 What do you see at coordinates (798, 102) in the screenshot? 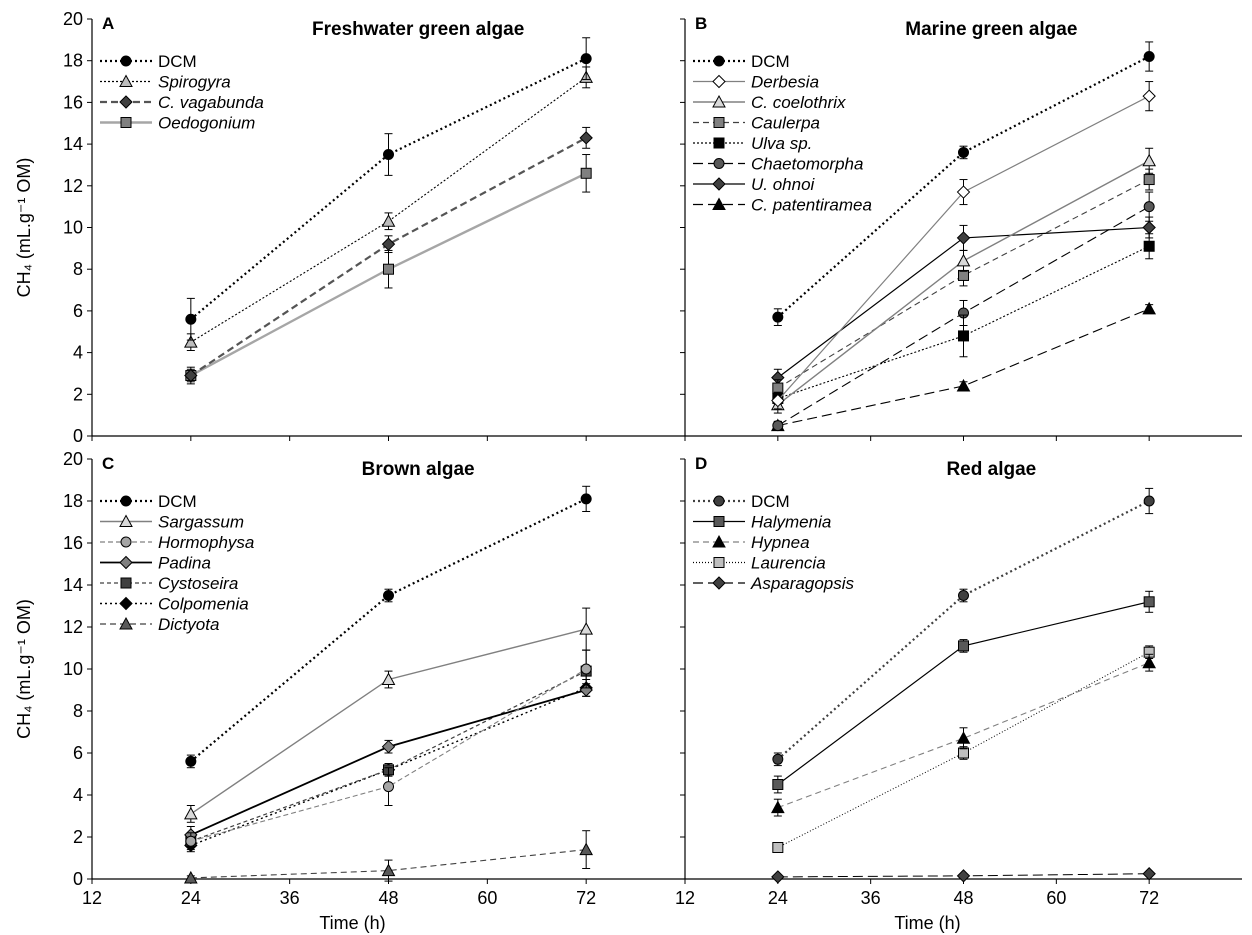
I see `legend-label: C. coelothrix` at bounding box center [798, 102].